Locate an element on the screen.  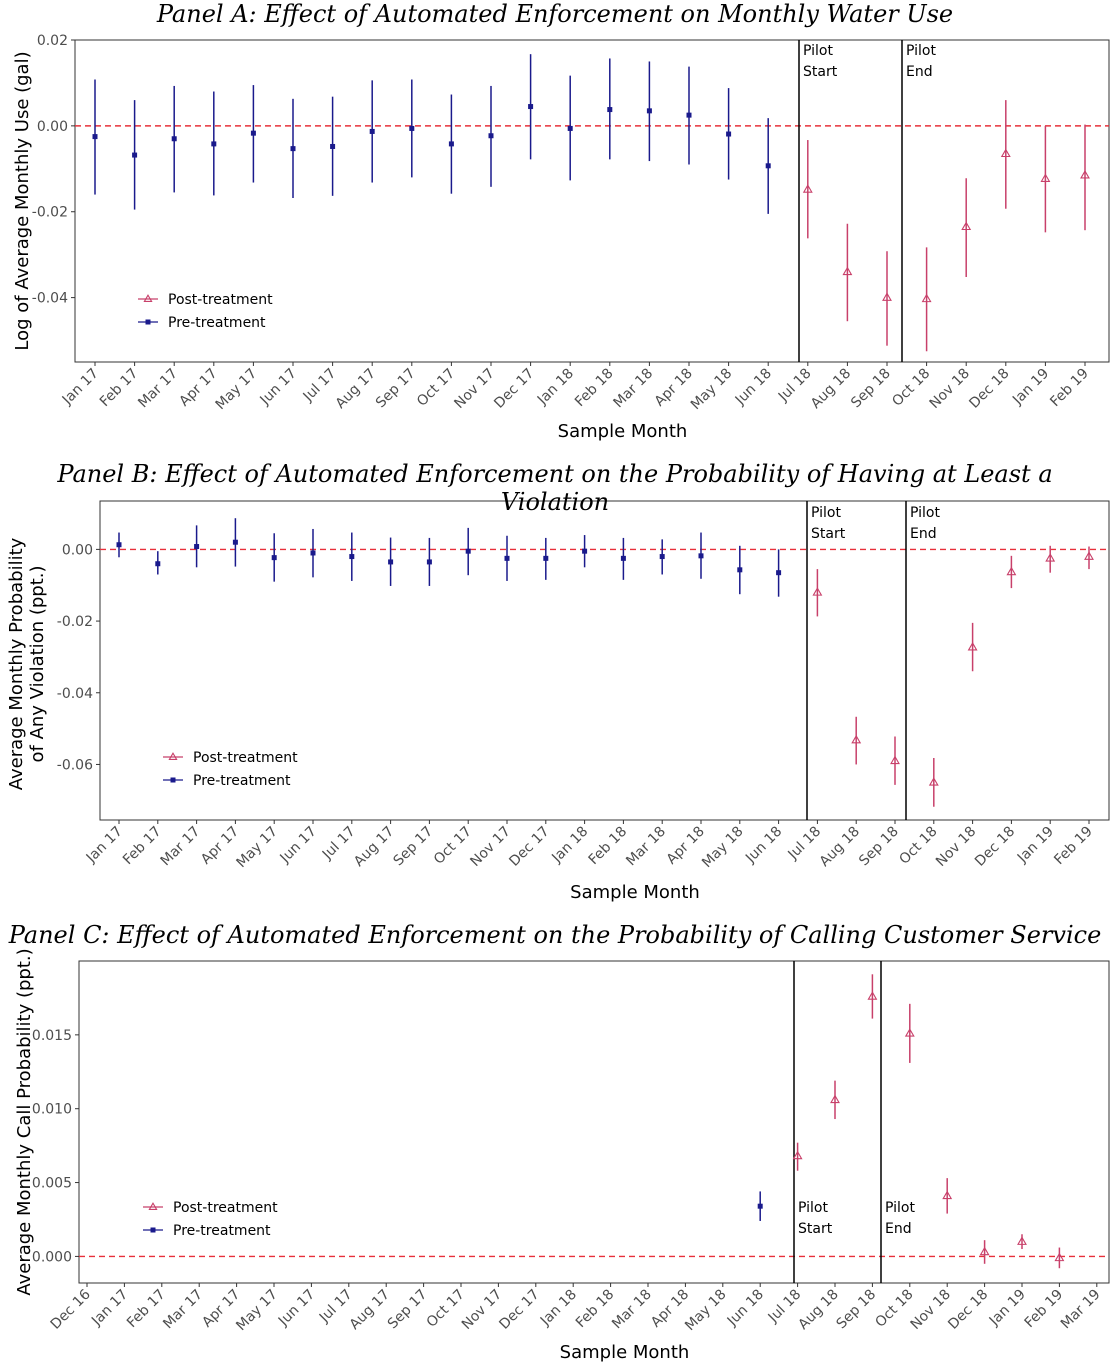
legend-marker-post is located at coordinates (153, 1206).